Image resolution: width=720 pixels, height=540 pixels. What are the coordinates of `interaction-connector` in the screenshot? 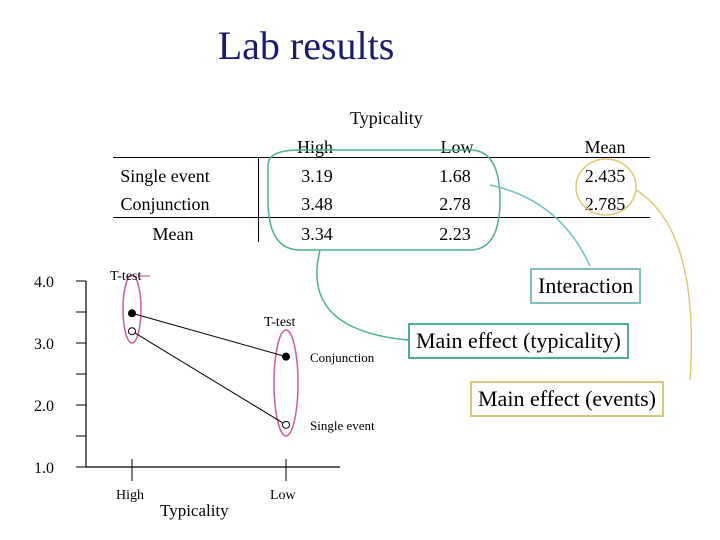 It's located at (540, 225).